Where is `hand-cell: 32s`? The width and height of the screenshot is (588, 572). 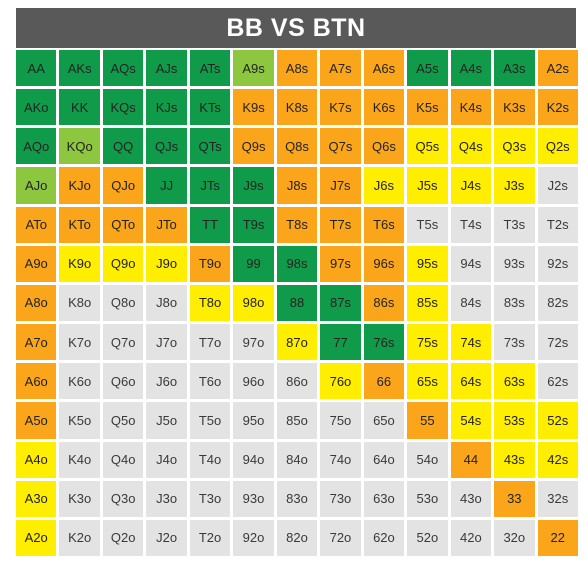
hand-cell: 32s is located at coordinates (557, 498).